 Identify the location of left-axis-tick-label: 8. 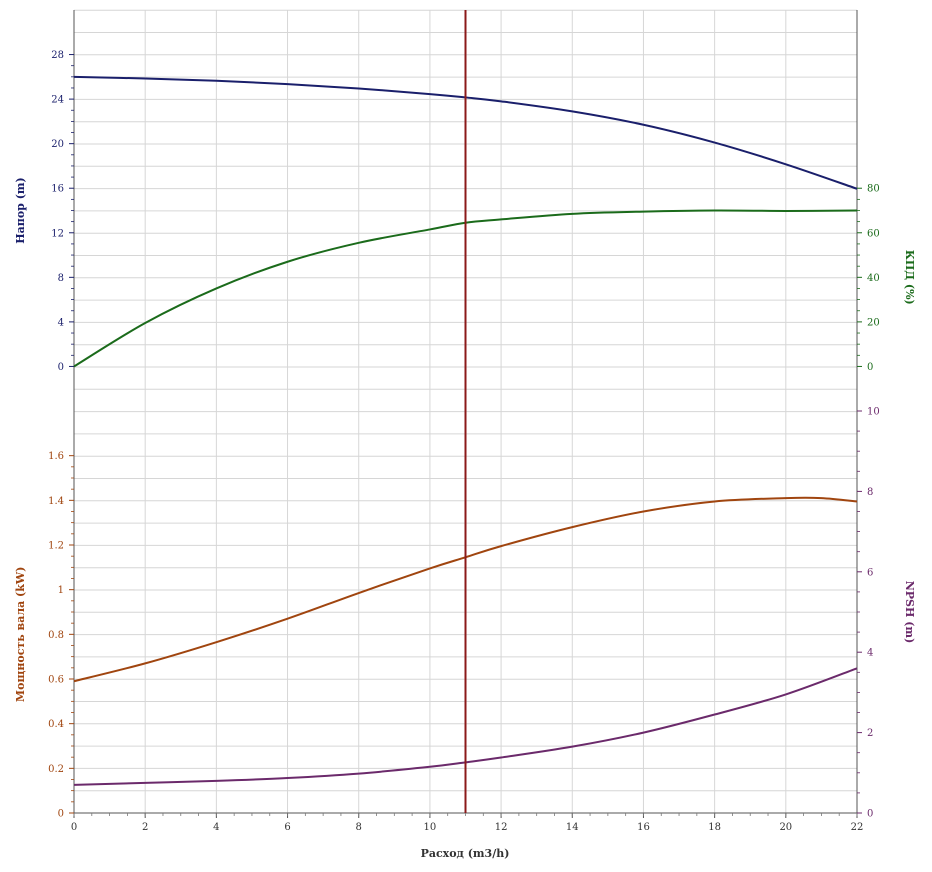
(61, 278).